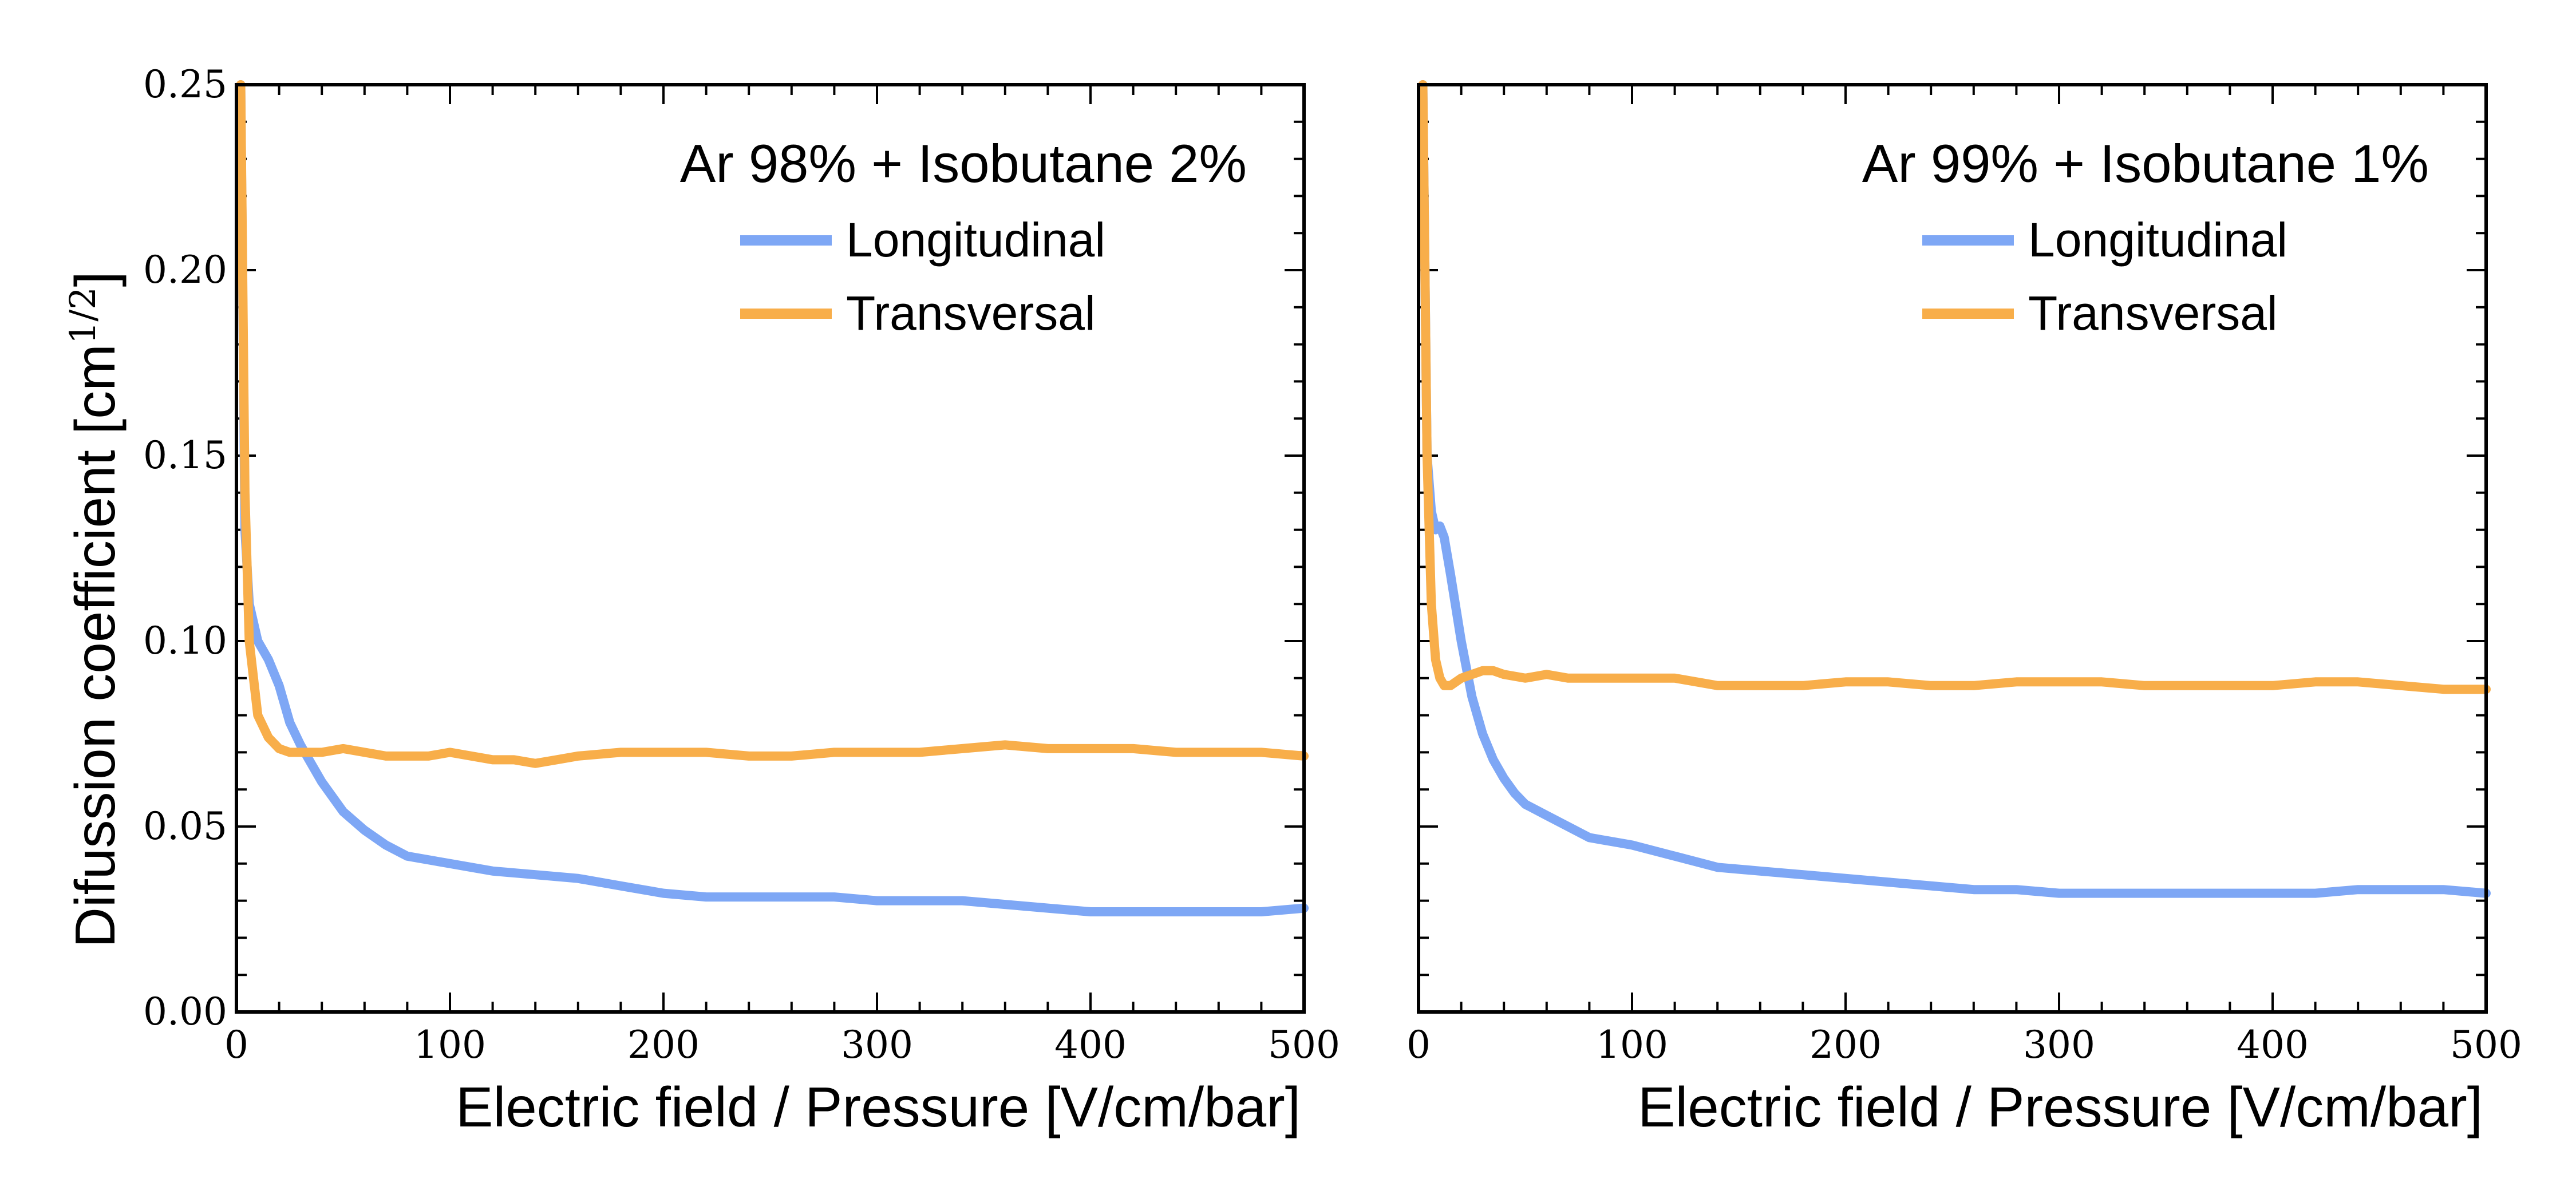  Describe the element at coordinates (963, 163) in the screenshot. I see `panel-0-legend-title: Ar 98% + Isobutane 2%` at that location.